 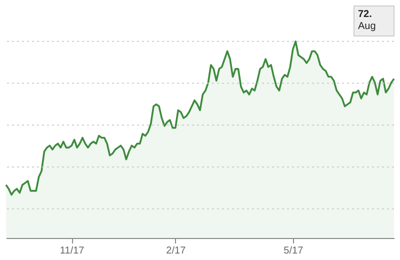 What do you see at coordinates (365, 14) in the screenshot?
I see `text: 72.` at bounding box center [365, 14].